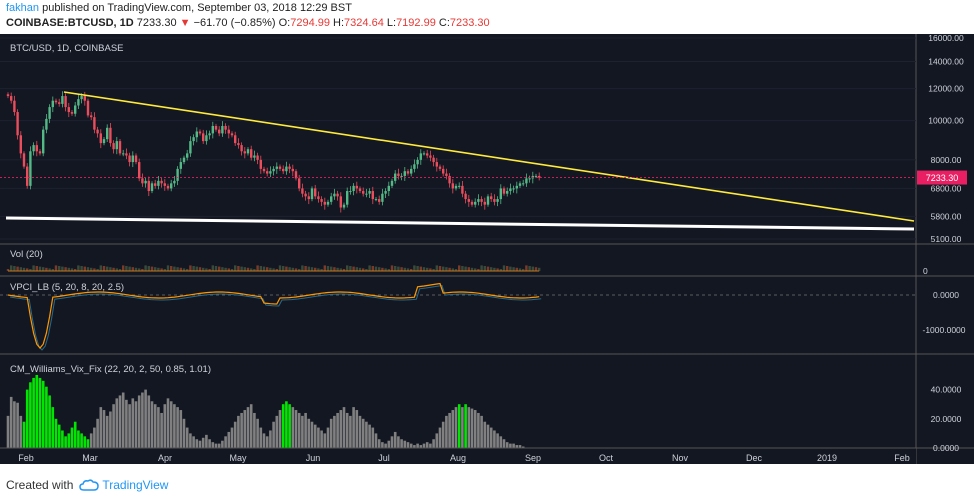 The height and width of the screenshot is (497, 974). What do you see at coordinates (945, 249) in the screenshot?
I see `price-axis` at bounding box center [945, 249].